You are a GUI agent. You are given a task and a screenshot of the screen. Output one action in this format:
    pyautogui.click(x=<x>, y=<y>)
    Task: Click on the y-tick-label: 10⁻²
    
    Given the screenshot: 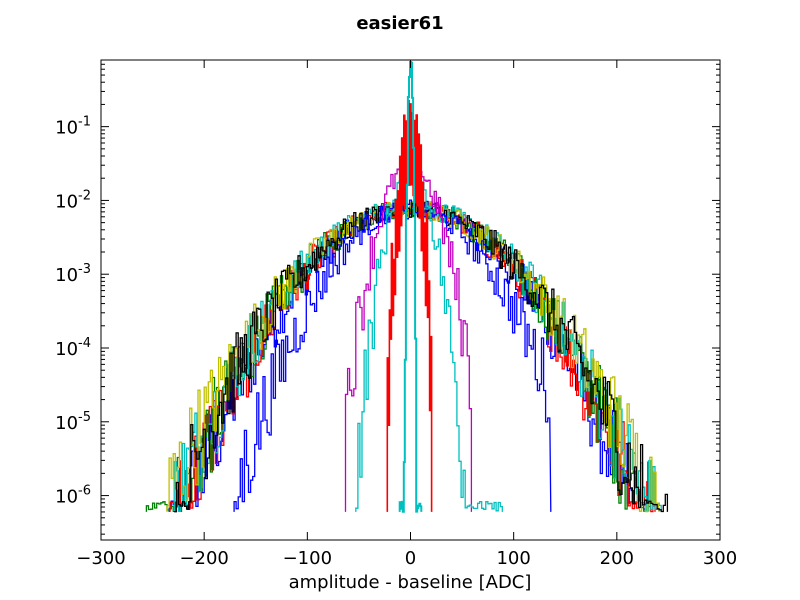 What is the action you would take?
    pyautogui.click(x=73, y=200)
    